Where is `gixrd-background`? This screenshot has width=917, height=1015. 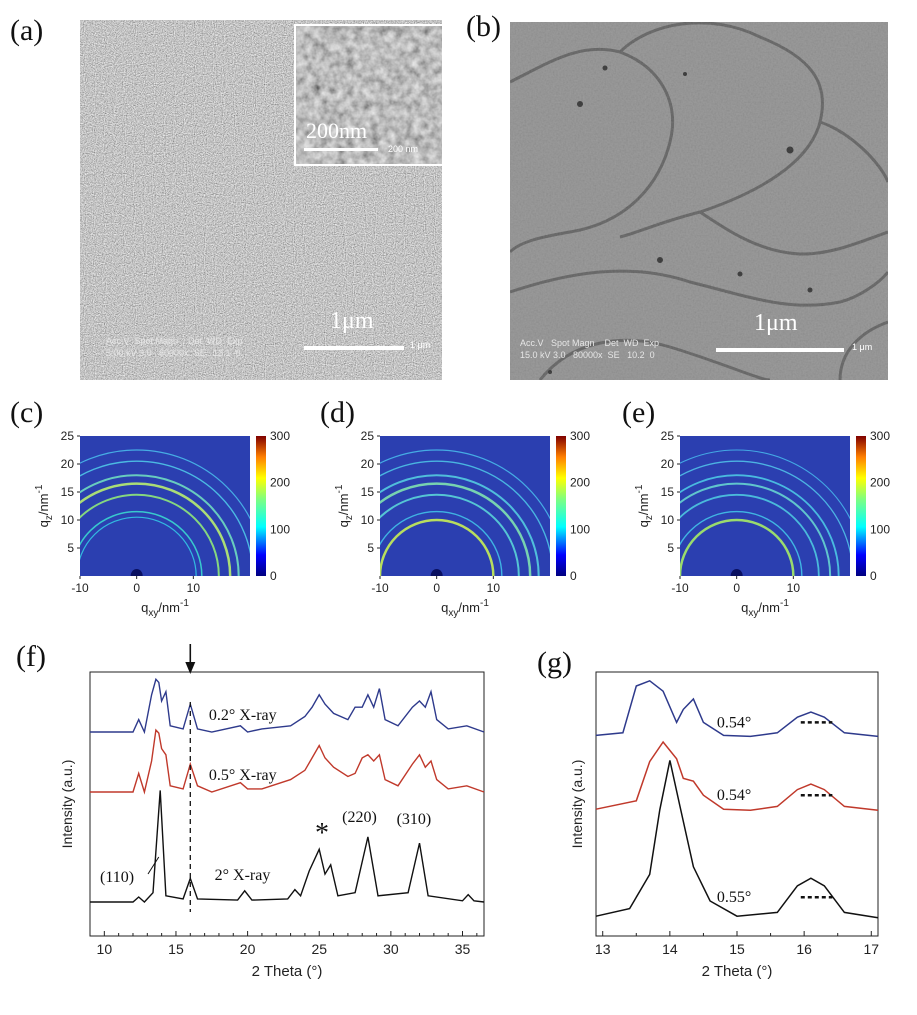 gixrd-background is located at coordinates (465, 506).